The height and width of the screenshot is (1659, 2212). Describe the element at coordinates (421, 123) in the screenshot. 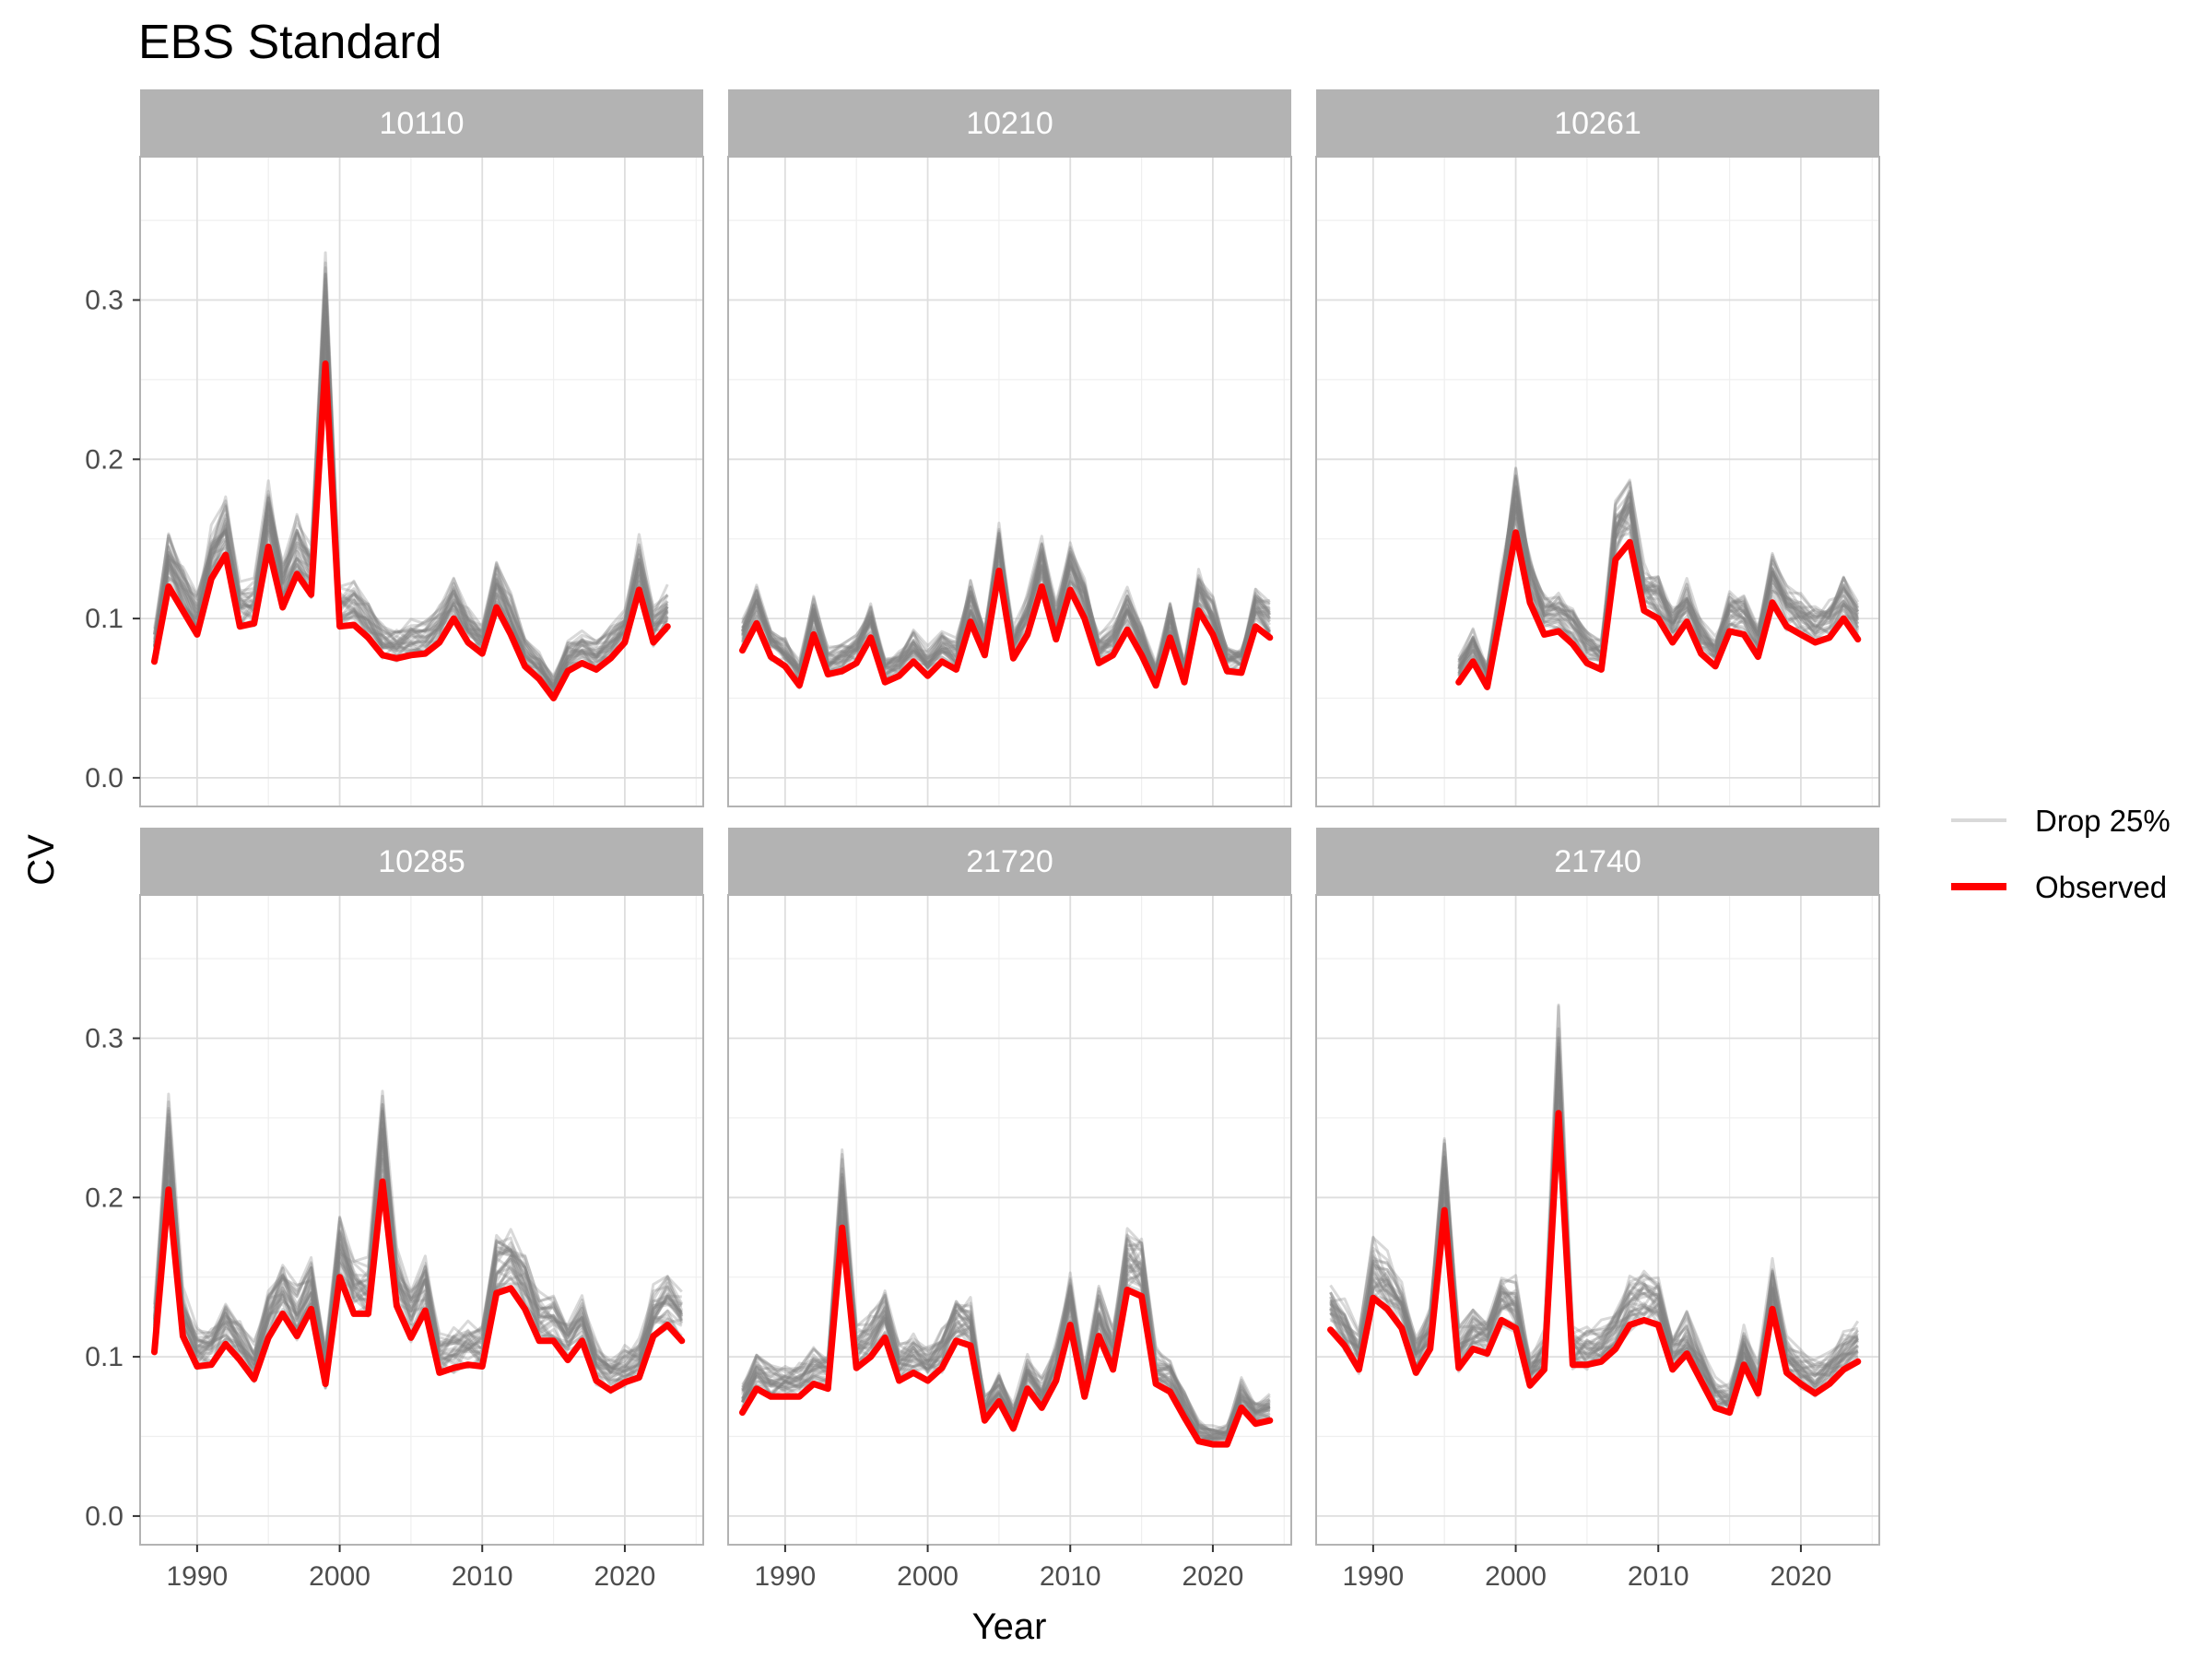

I see `strip-label-10110: 10110` at that location.